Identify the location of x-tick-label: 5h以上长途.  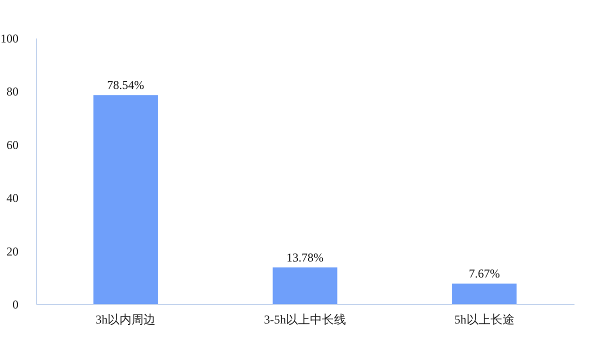
(484, 319).